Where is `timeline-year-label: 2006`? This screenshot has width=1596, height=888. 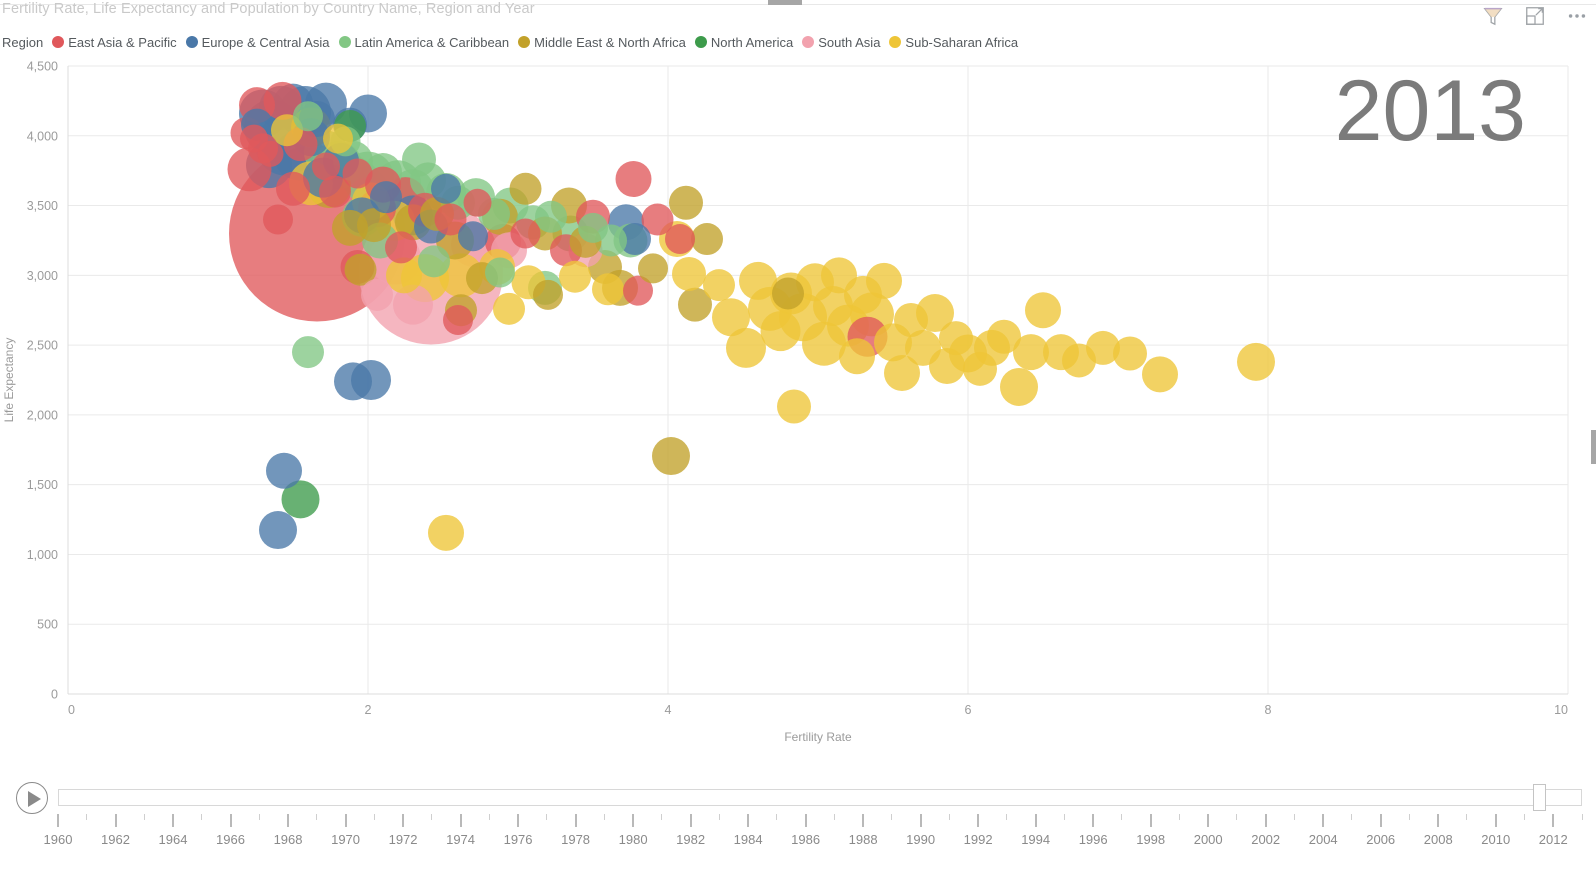
timeline-year-label: 2006 is located at coordinates (1381, 839).